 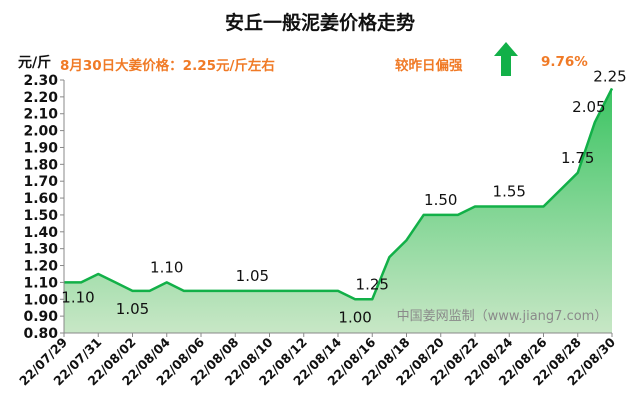 I want to click on y-tick-label: 1.30, so click(x=40, y=250).